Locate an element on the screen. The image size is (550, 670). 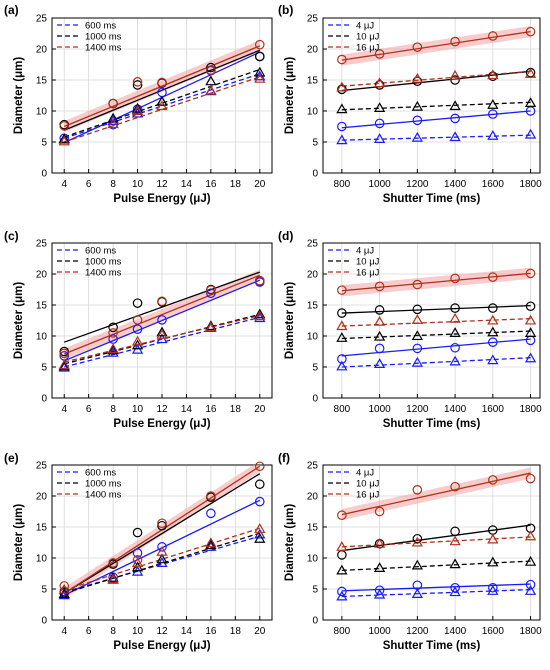
x-tick-label: 4 is located at coordinates (64, 184).